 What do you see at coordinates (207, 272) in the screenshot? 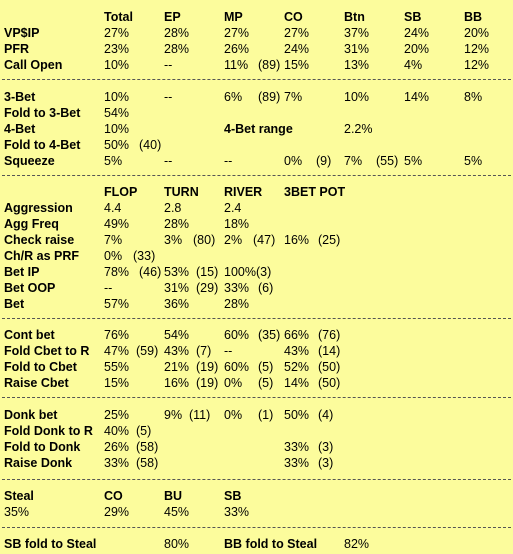
I see `bet-ip-turn-count: (15)` at bounding box center [207, 272].